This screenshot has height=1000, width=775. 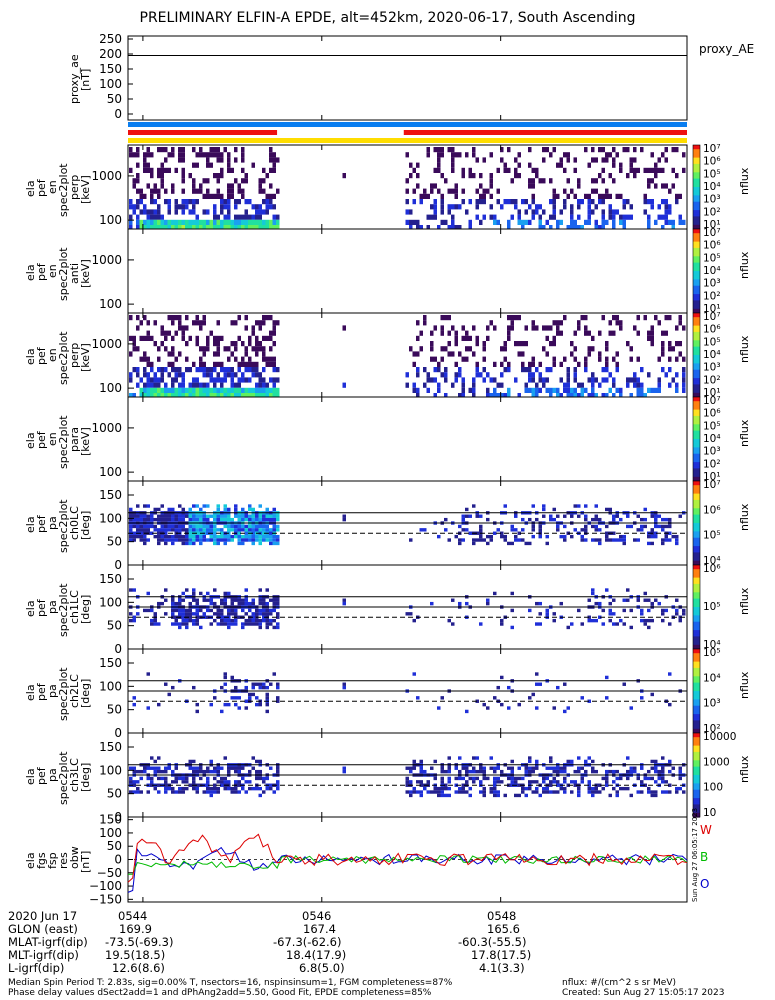 I want to click on colorbar-tick-label: 10², so click(x=712, y=212).